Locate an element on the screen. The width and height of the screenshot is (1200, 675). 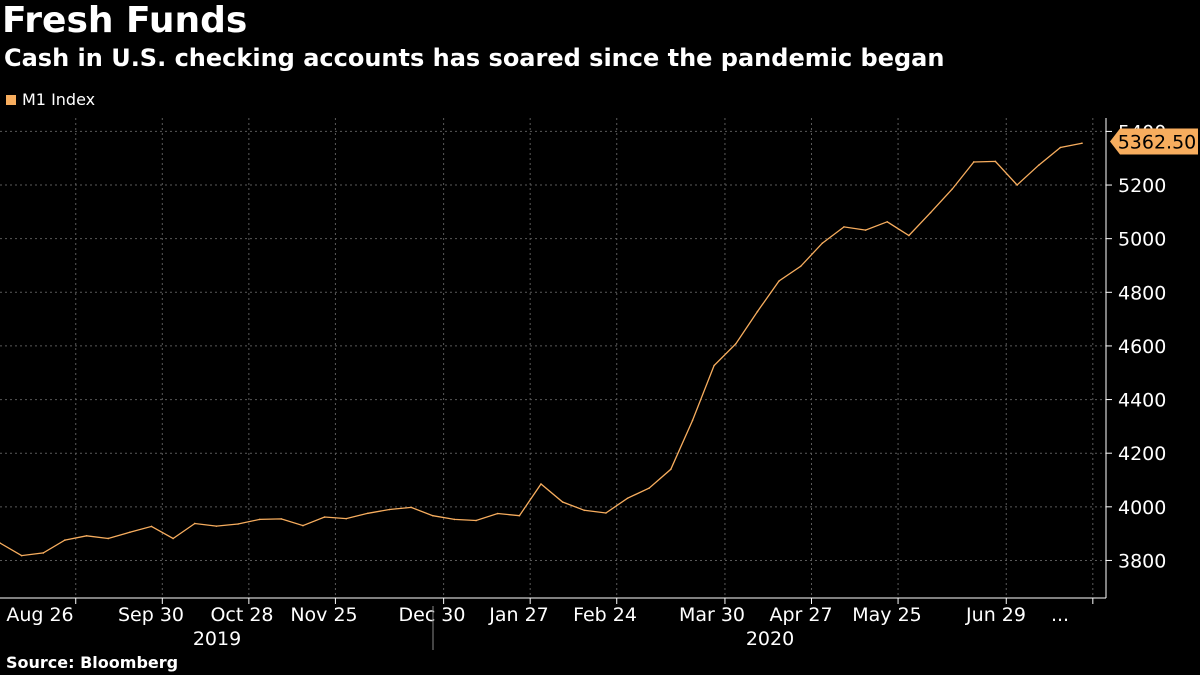
year-label: 2019 is located at coordinates (217, 639).